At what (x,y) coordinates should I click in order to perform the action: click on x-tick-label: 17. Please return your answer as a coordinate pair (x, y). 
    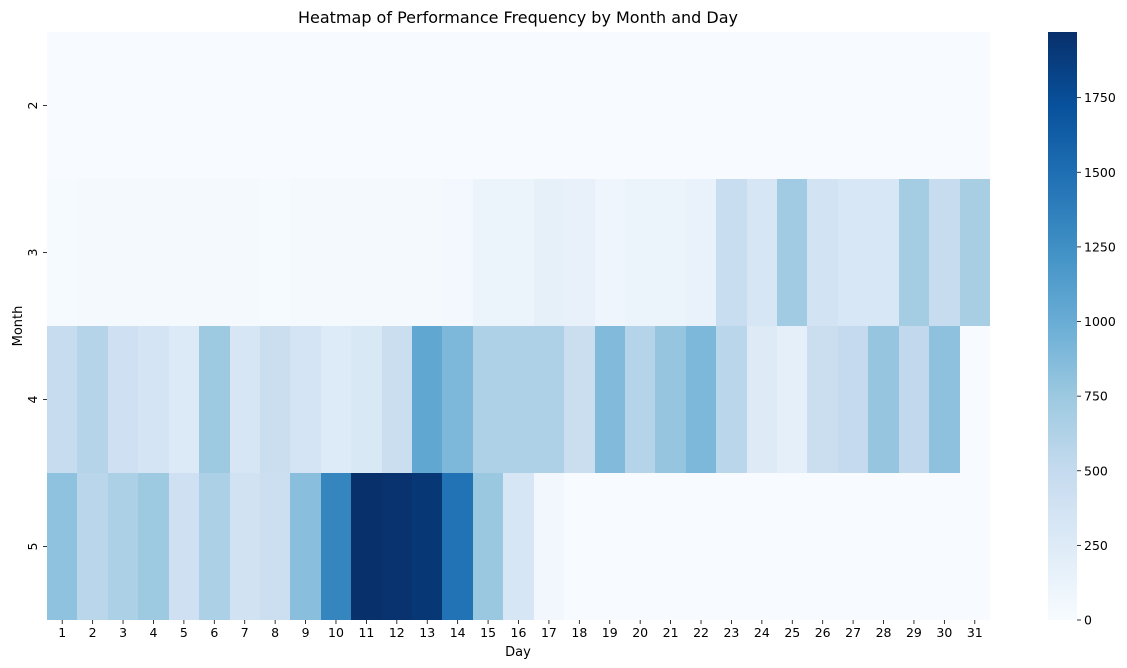
    Looking at the image, I should click on (549, 632).